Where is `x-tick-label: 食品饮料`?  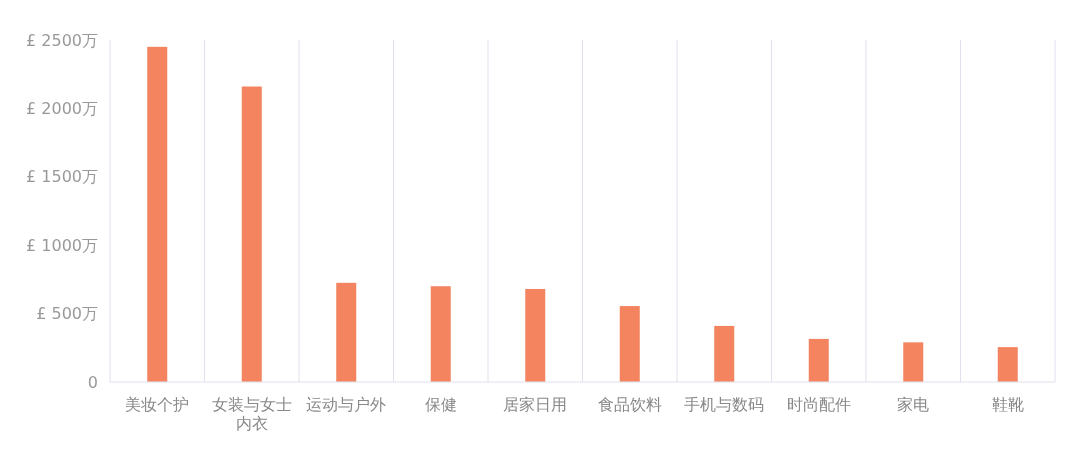 x-tick-label: 食品饮料 is located at coordinates (629, 404).